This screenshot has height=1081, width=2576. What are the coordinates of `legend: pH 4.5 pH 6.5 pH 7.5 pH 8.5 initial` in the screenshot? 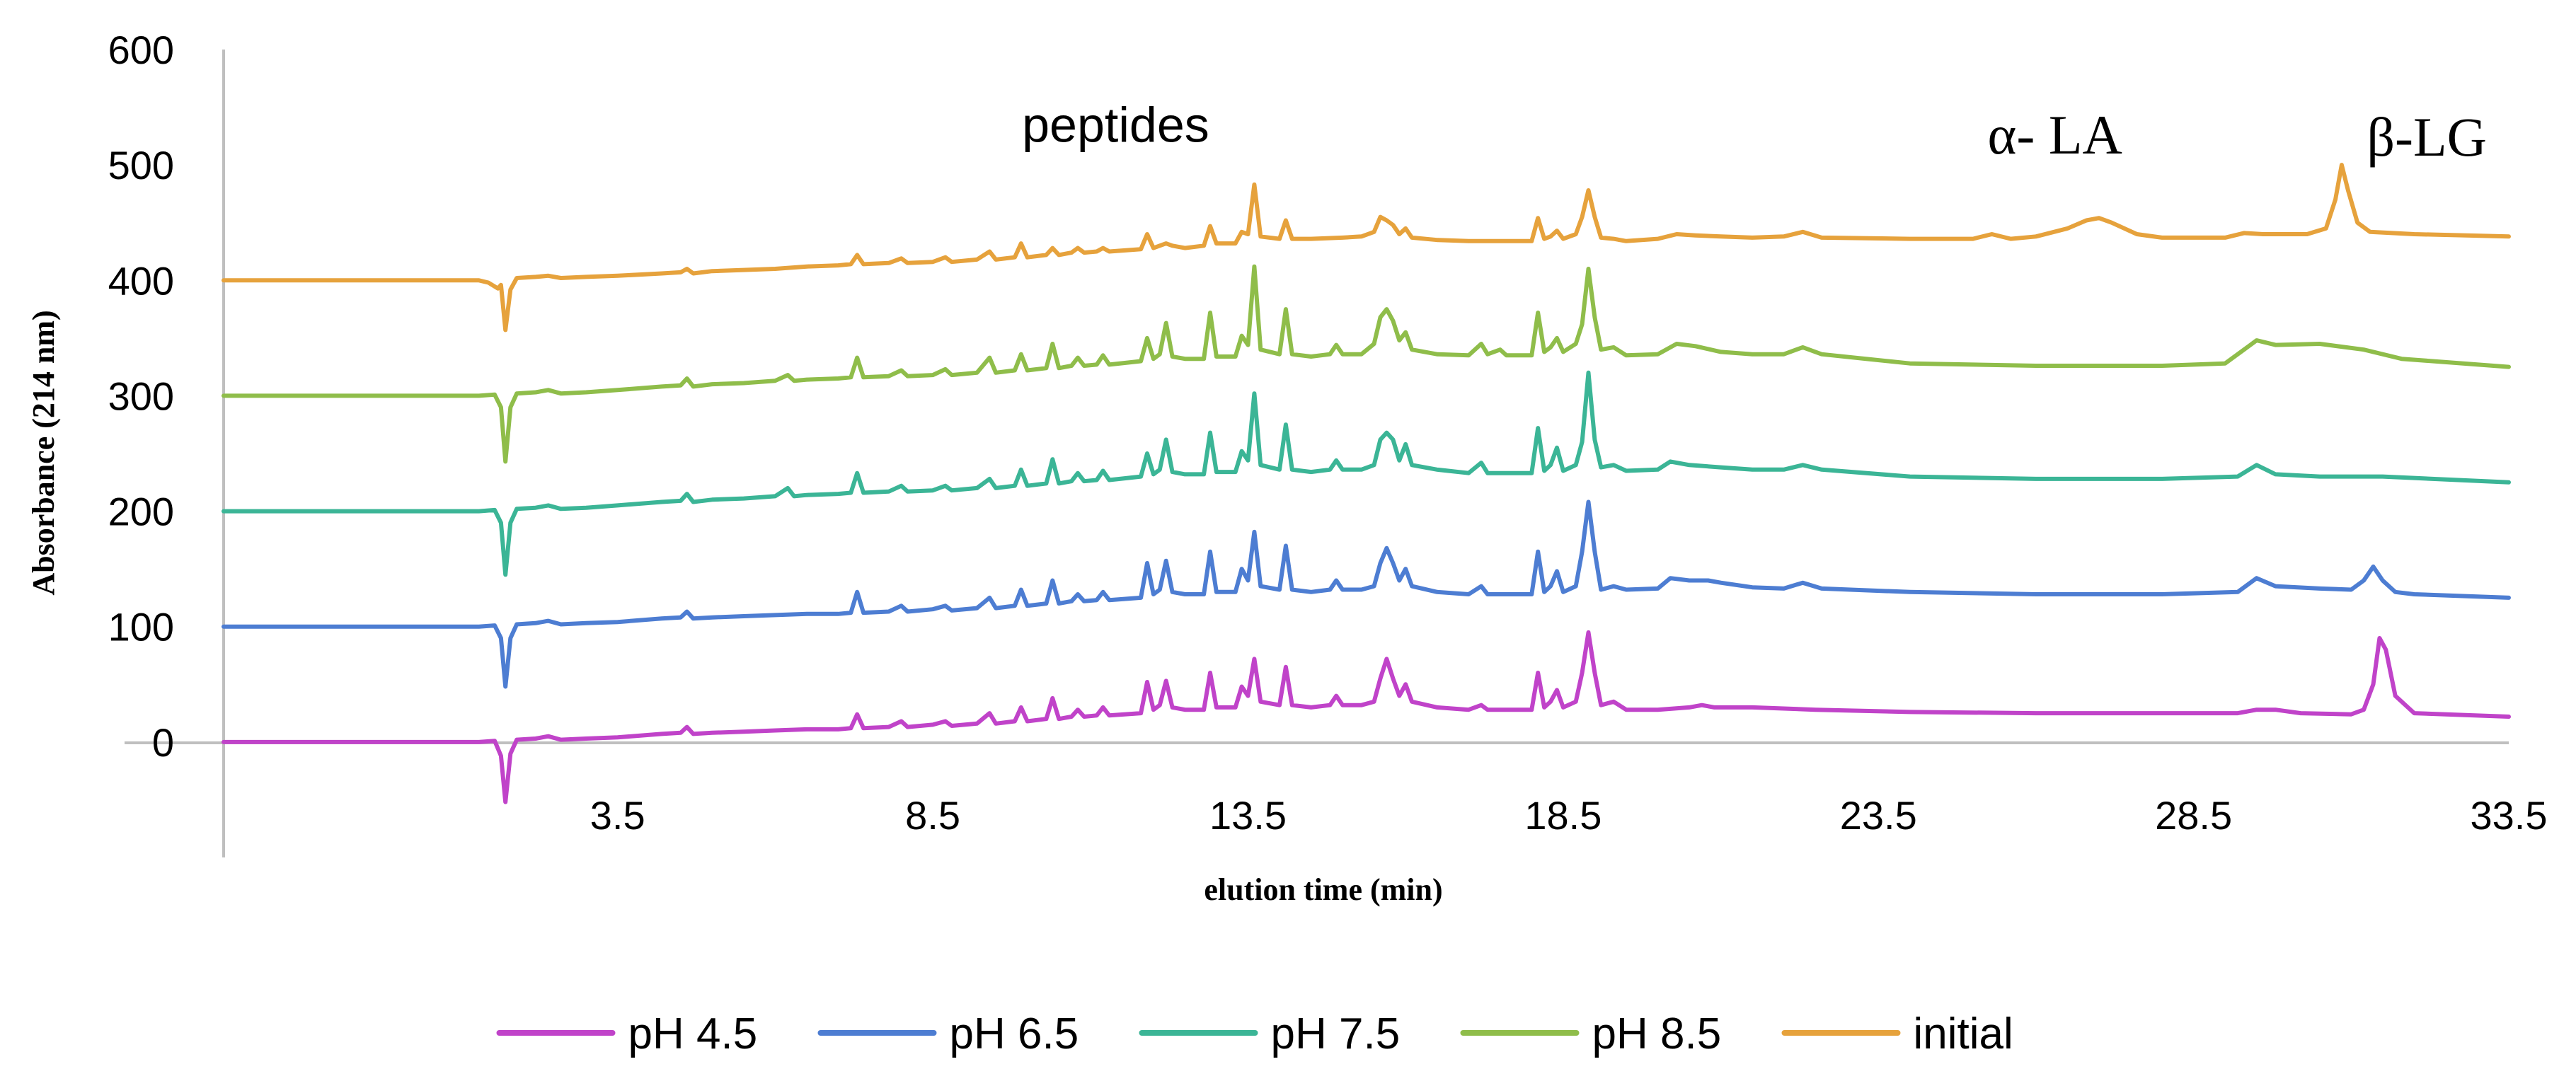 It's located at (1255, 1034).